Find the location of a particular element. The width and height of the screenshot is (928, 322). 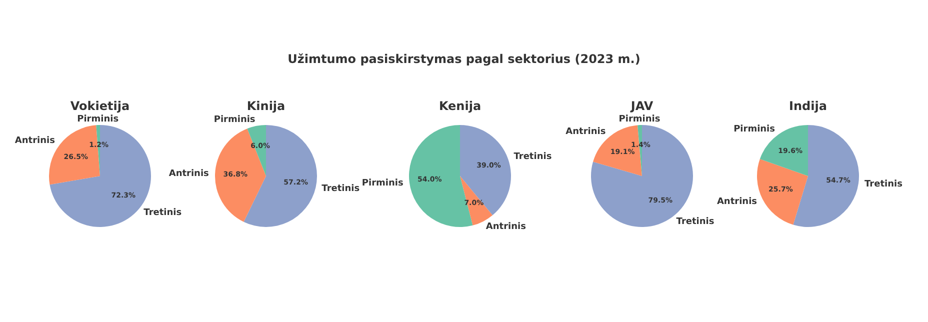

chart-title: Kenija is located at coordinates (460, 106).